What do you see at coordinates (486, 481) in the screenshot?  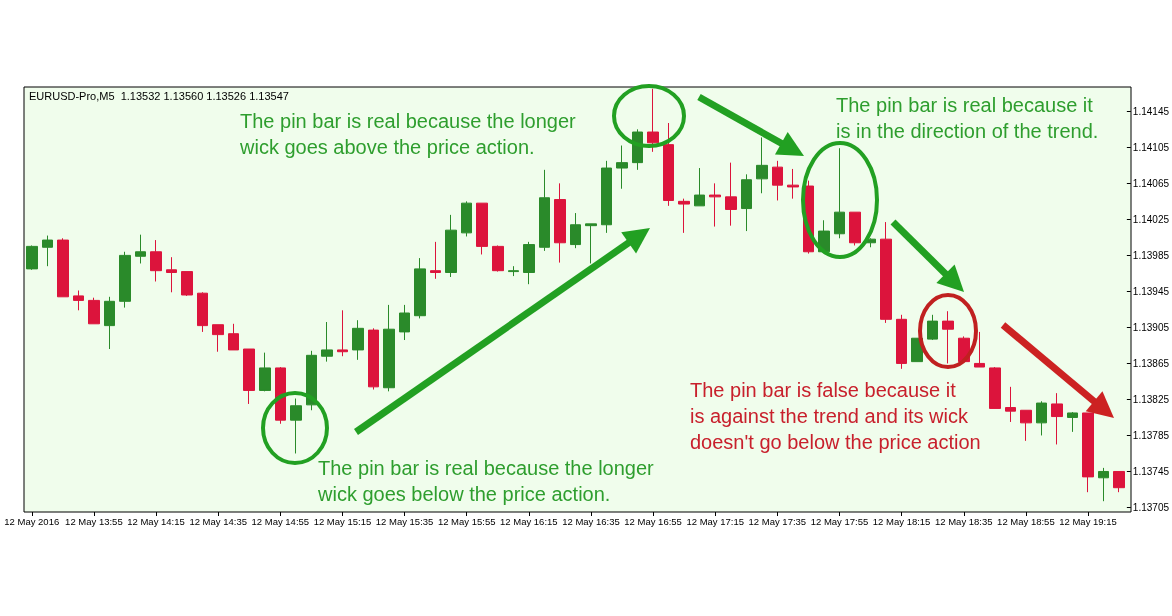 I see `annotation: The pin bar is real because the longer wick goes below the price action.` at bounding box center [486, 481].